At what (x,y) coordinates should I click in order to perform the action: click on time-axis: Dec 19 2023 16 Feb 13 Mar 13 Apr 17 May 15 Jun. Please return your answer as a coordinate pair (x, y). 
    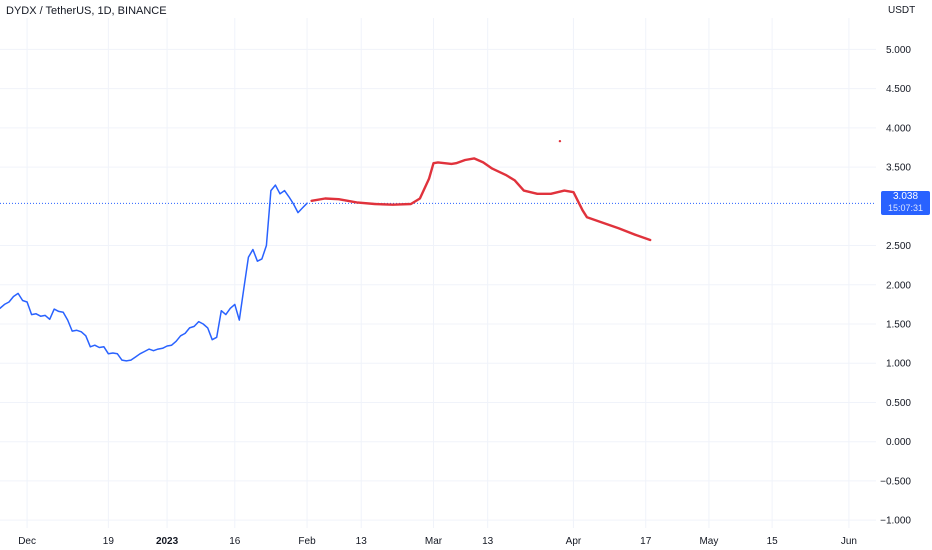
    Looking at the image, I should click on (437, 541).